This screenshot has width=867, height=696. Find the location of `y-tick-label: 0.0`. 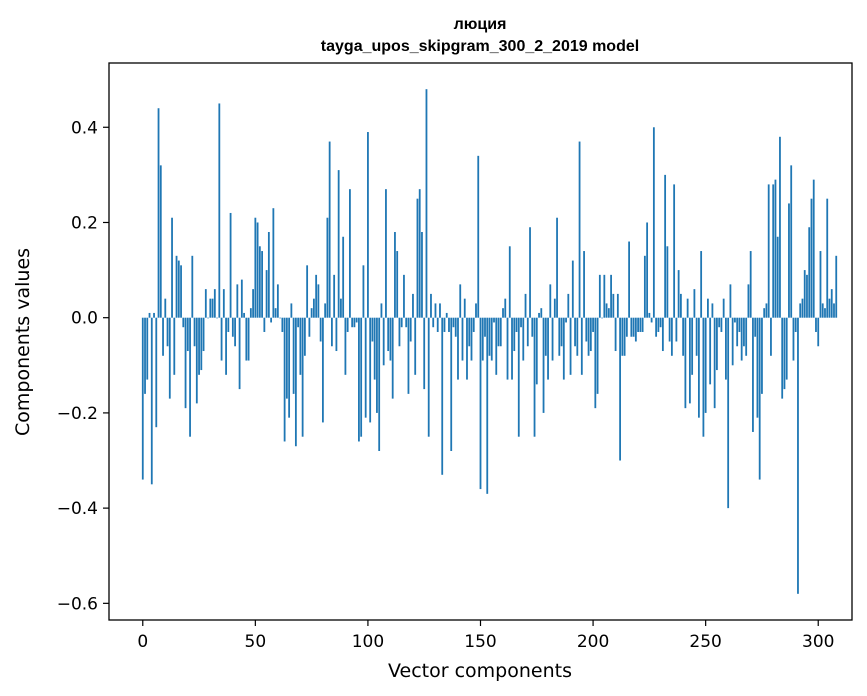

y-tick-label: 0.0 is located at coordinates (84, 319).